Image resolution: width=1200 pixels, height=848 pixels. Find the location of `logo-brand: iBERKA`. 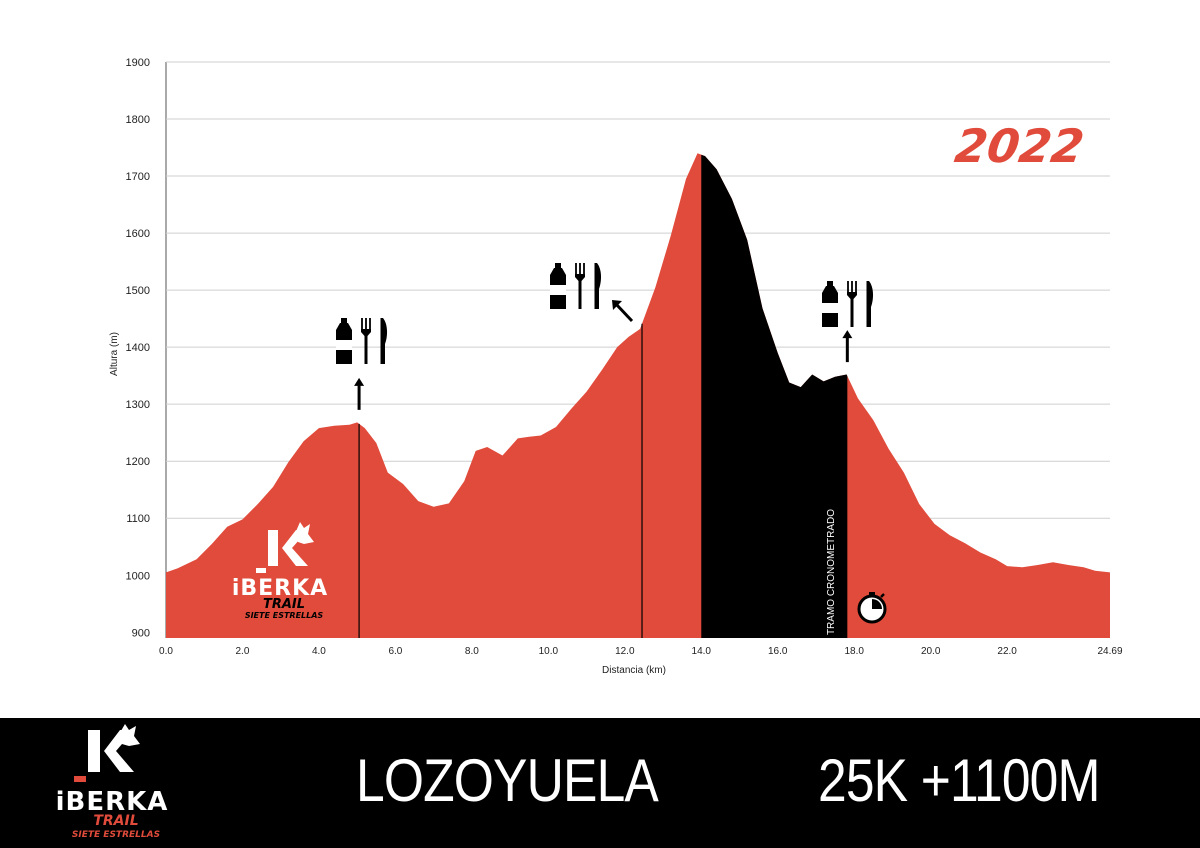

logo-brand: iBERKA is located at coordinates (280, 588).